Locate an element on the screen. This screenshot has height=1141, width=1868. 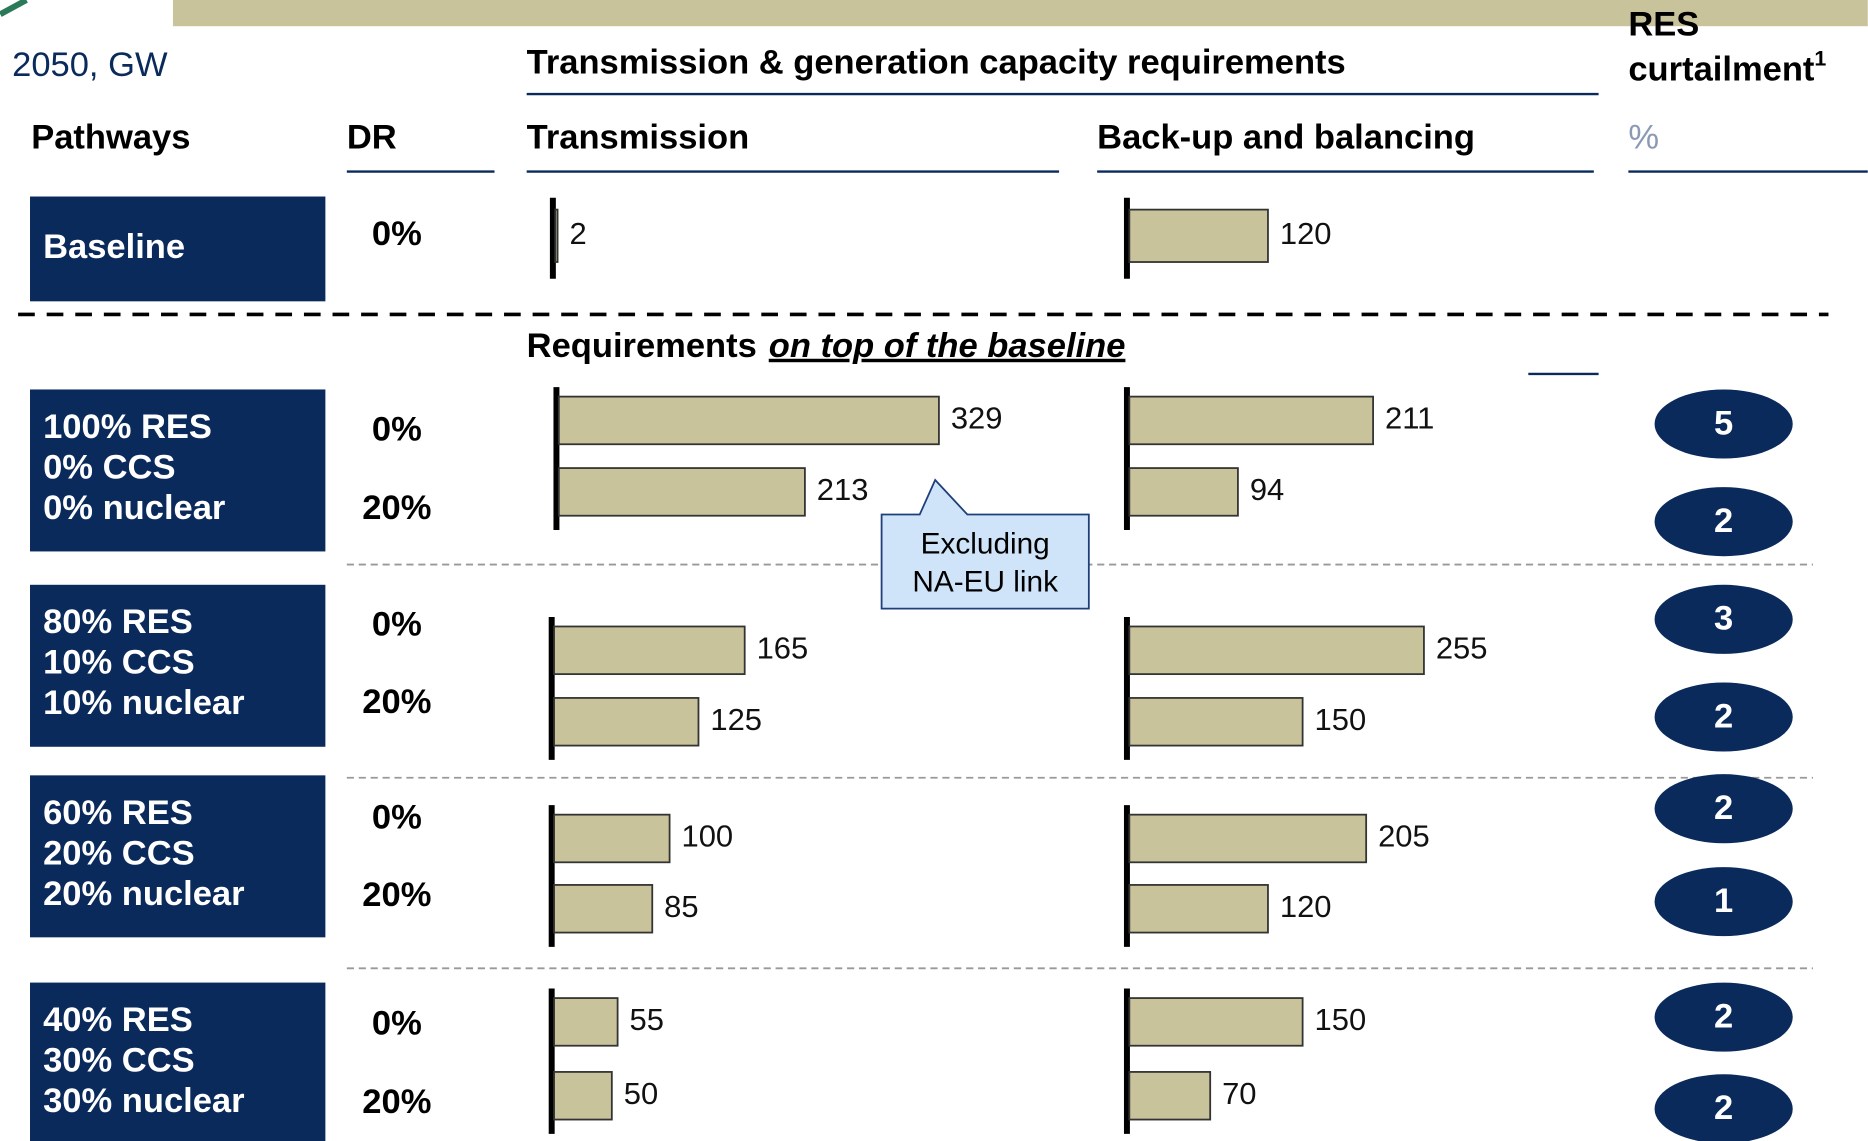
pathway-label: 60% RES is located at coordinates (118, 813).